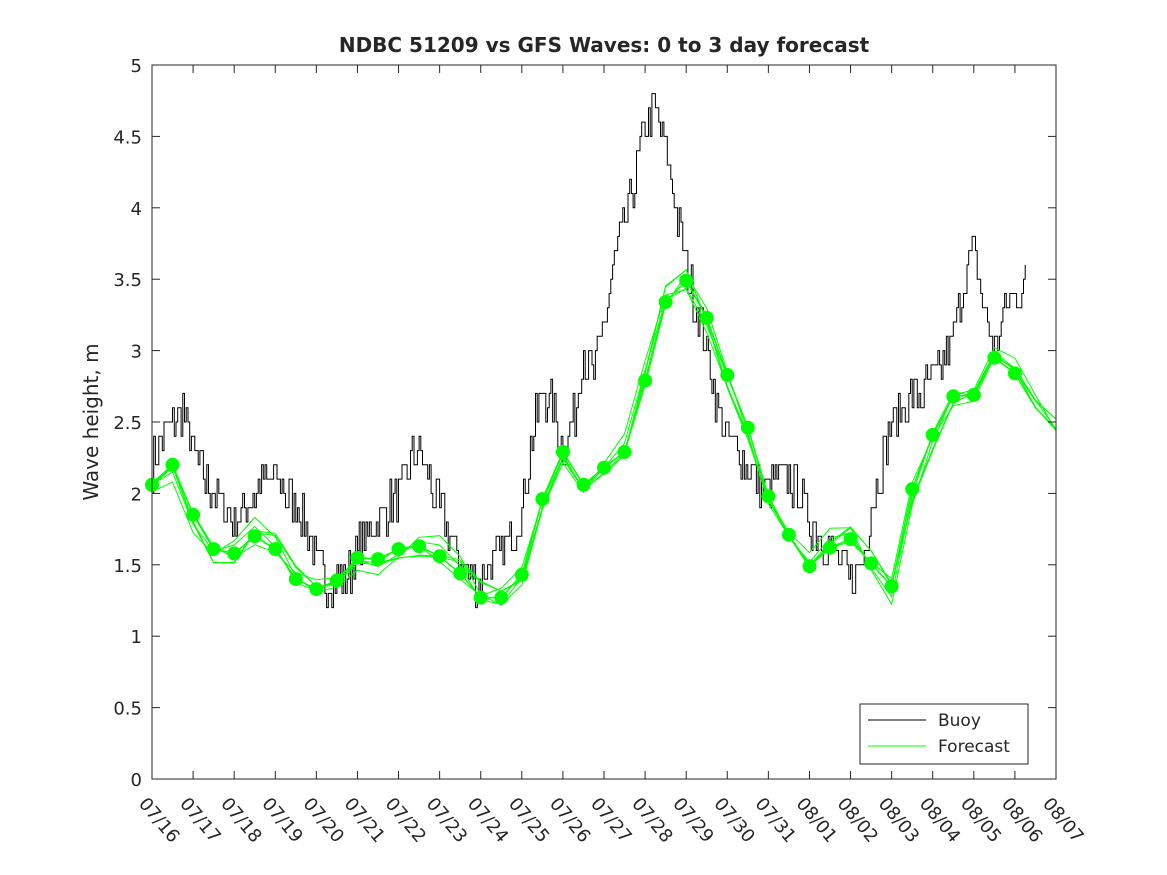  Describe the element at coordinates (136, 352) in the screenshot. I see `y-tick-label: 3` at that location.